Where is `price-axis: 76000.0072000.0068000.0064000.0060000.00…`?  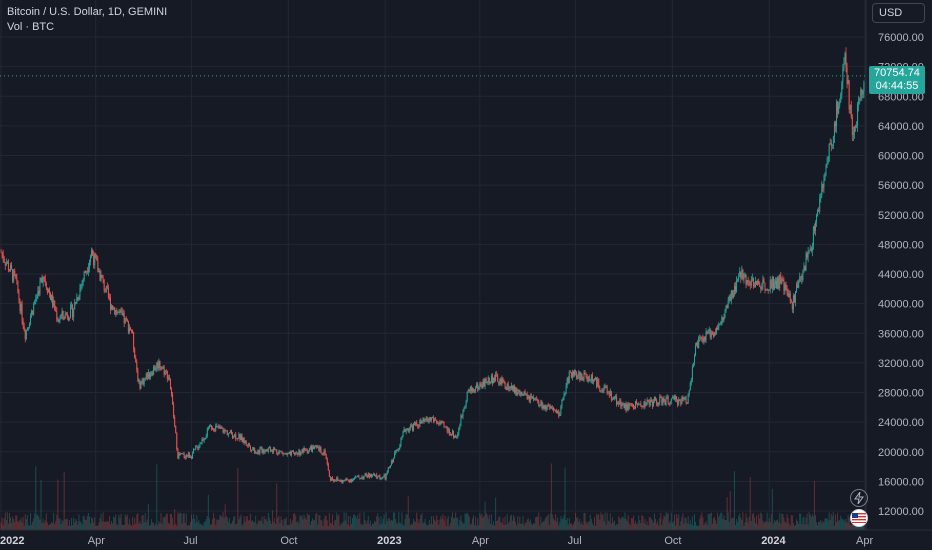 price-axis: 76000.0072000.0068000.0064000.0060000.00… is located at coordinates (901, 275).